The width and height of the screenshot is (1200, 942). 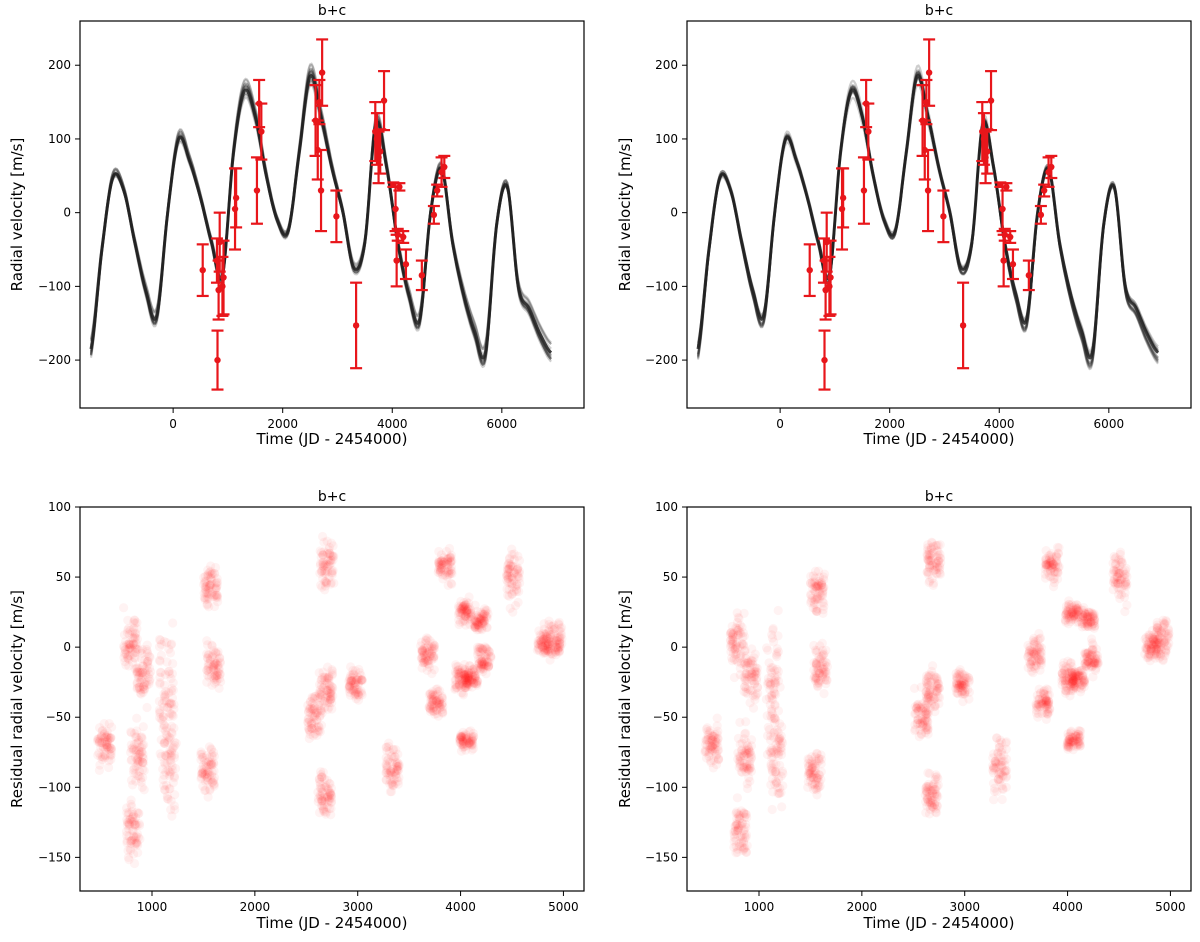 What do you see at coordinates (666, 65) in the screenshot?
I see `y-tick-label: 200` at bounding box center [666, 65].